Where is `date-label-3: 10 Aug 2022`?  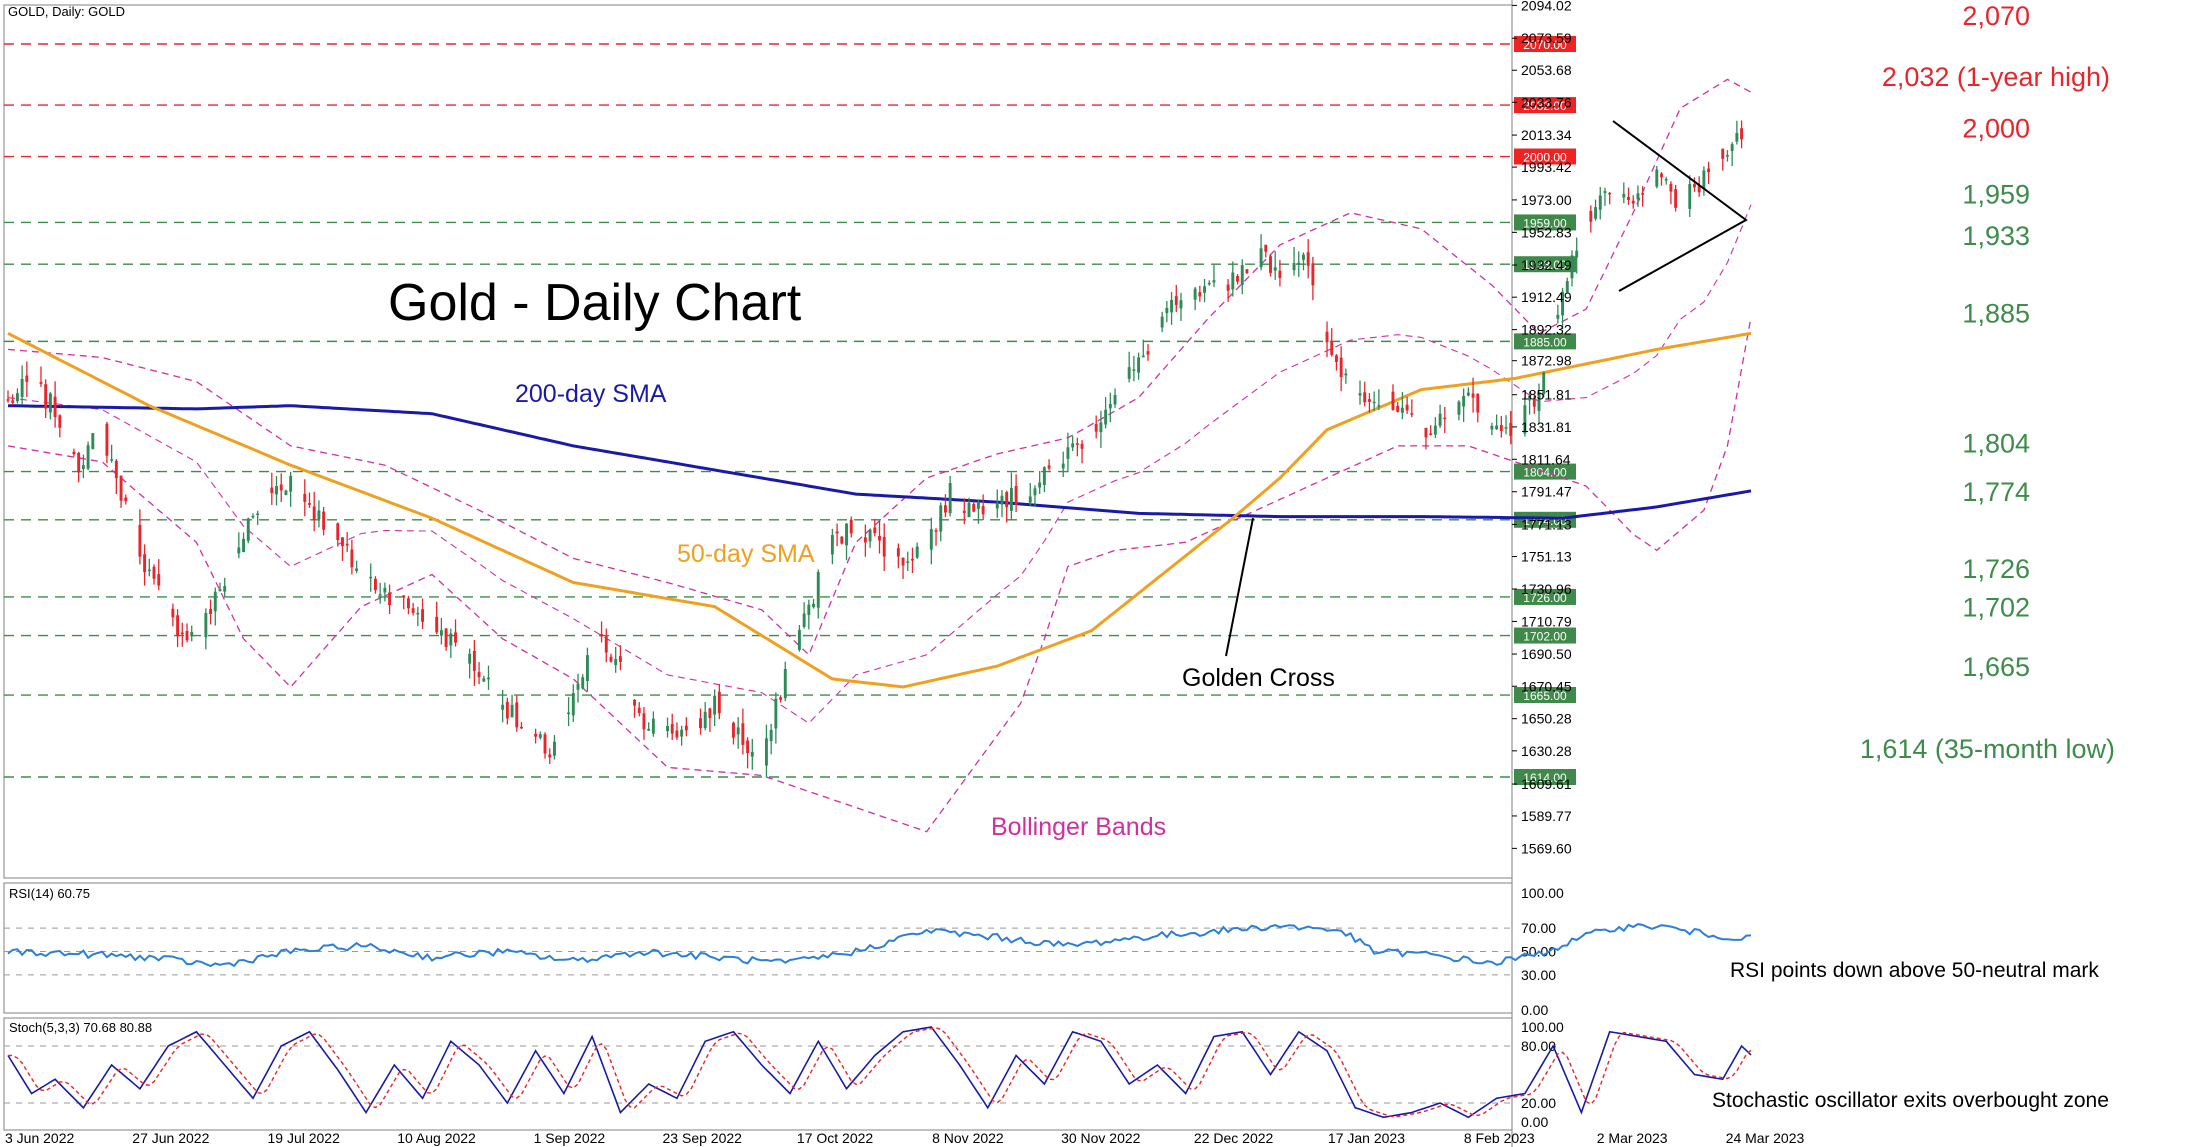
date-label-3: 10 Aug 2022 is located at coordinates (436, 1138).